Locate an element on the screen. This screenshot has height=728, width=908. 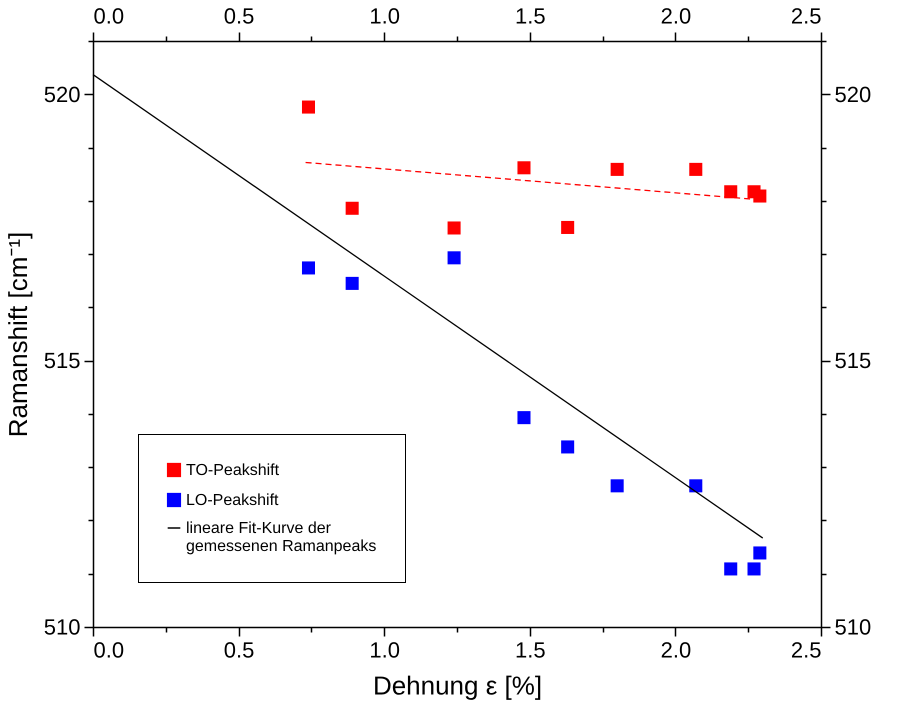
legend-label: TO-Peakshift is located at coordinates (233, 470).